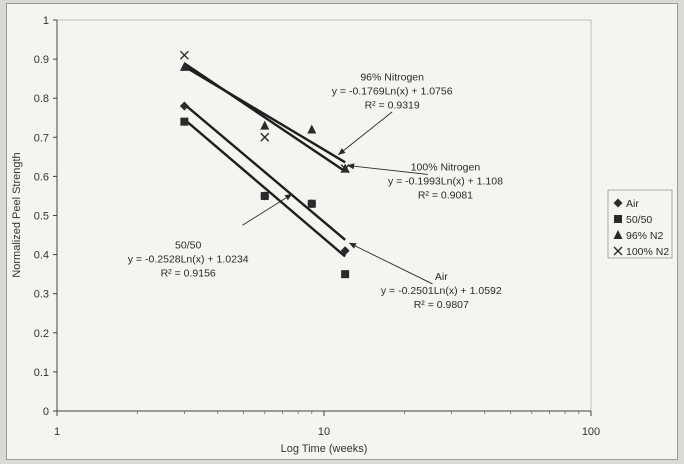 The image size is (684, 464). I want to click on trendline-air, so click(264, 172).